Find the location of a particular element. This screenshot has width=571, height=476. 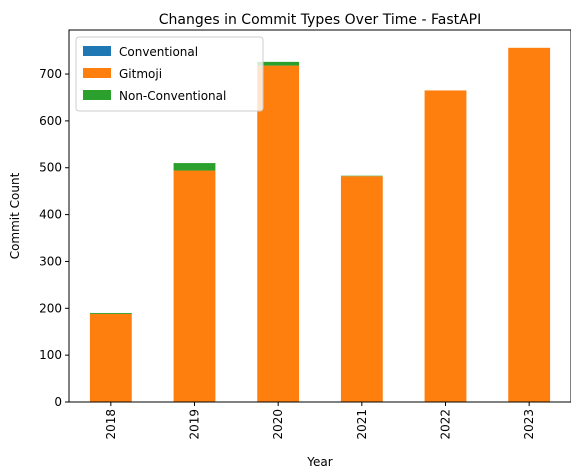

bar-gitmoji-2023 is located at coordinates (529, 225).